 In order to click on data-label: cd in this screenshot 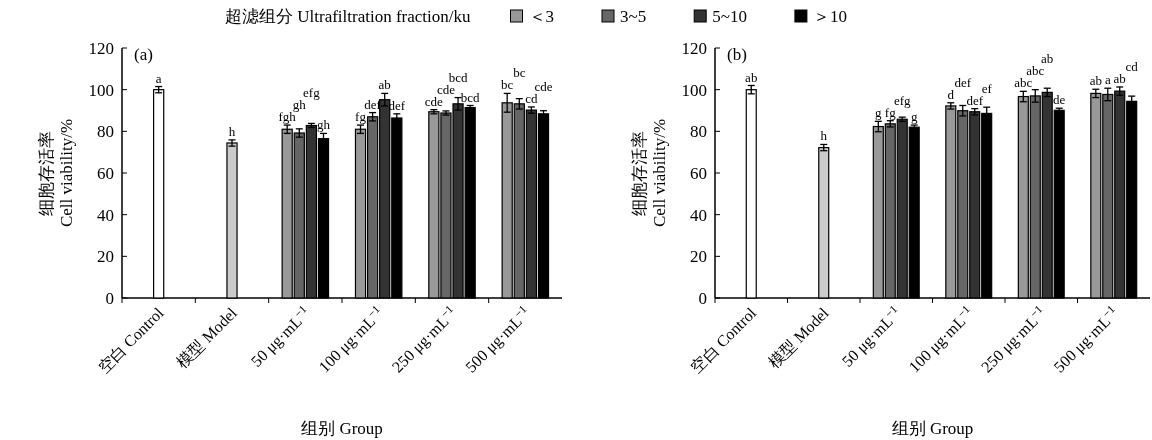, I will do `click(1132, 66)`.